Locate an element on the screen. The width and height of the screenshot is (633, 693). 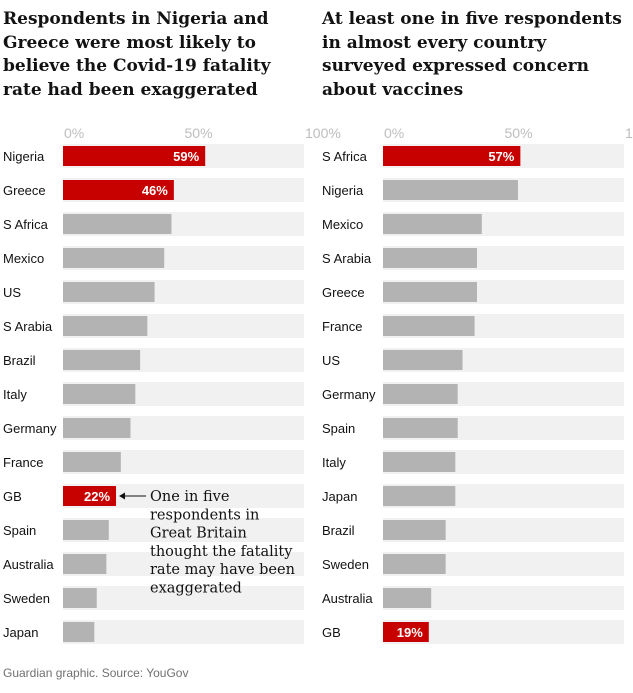
left-category-label: France is located at coordinates (23, 462).